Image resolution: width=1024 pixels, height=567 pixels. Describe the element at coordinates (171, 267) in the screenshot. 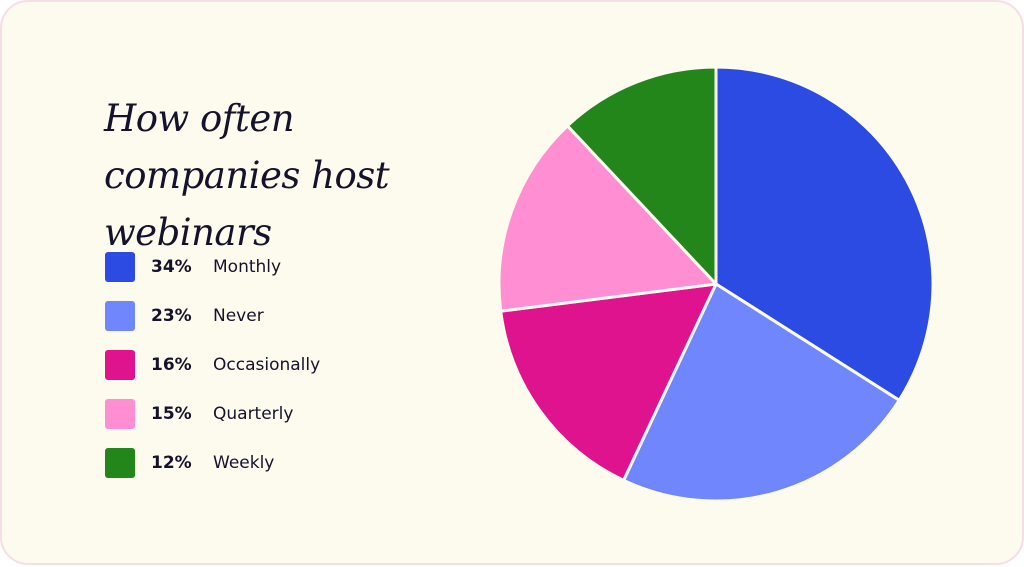

I see `legend-value: 34%` at that location.